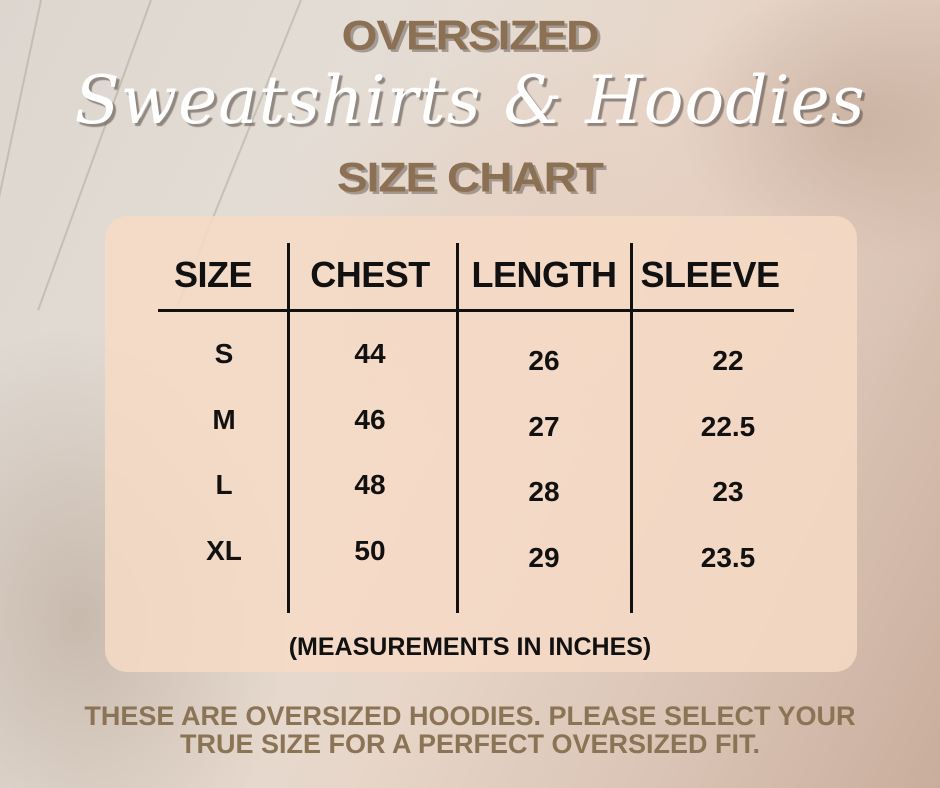 The image size is (940, 788). What do you see at coordinates (224, 353) in the screenshot?
I see `cell-size: S` at bounding box center [224, 353].